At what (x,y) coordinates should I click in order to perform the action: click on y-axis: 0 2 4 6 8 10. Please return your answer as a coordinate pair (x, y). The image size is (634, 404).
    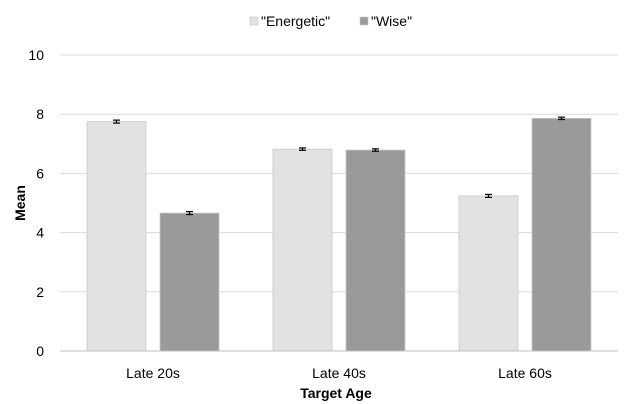
    Looking at the image, I should click on (36, 203).